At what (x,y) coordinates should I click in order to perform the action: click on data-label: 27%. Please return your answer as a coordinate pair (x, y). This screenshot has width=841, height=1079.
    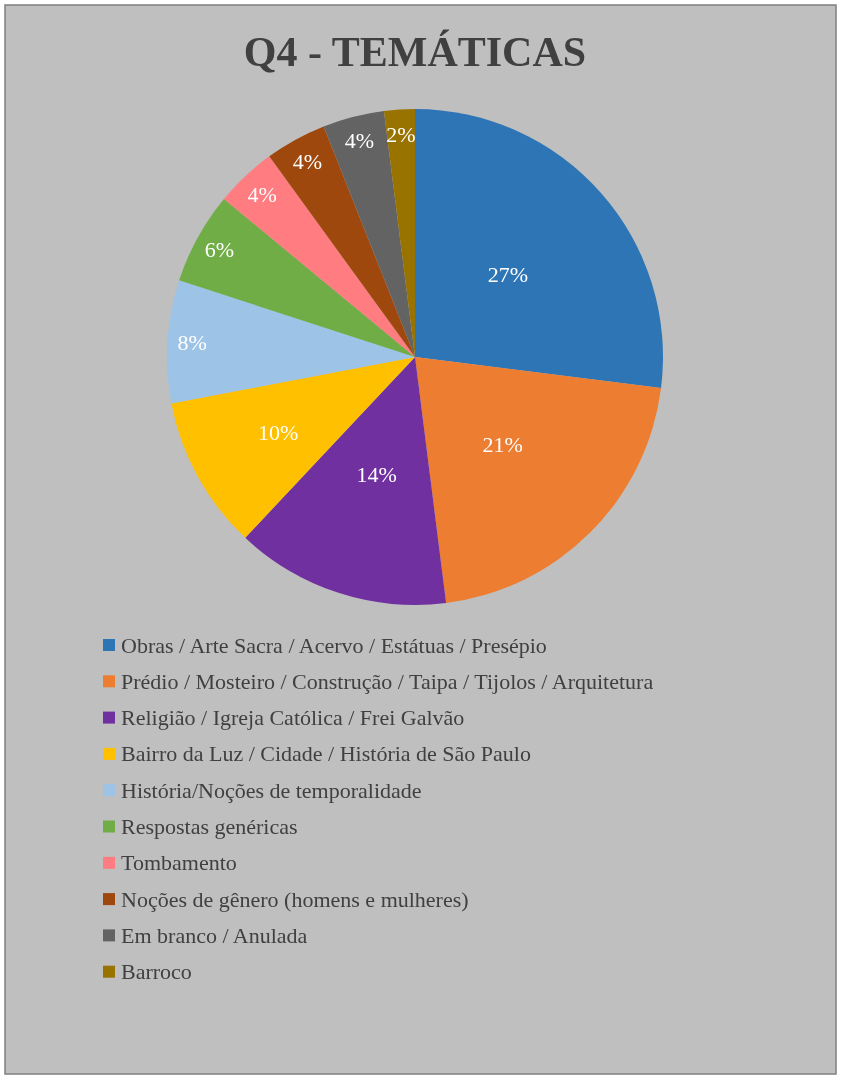
    Looking at the image, I should click on (508, 275).